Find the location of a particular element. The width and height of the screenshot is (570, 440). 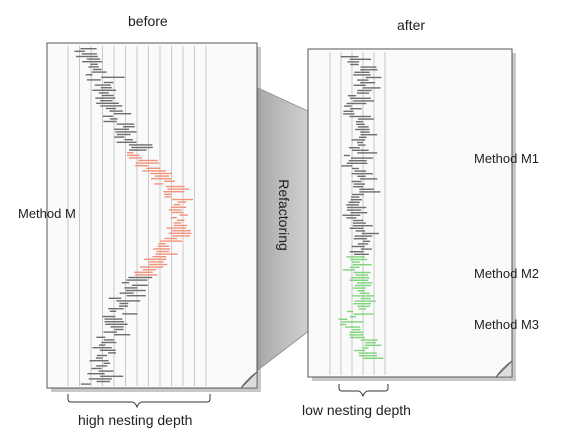

method-m1-label: Method M1 is located at coordinates (507, 158).